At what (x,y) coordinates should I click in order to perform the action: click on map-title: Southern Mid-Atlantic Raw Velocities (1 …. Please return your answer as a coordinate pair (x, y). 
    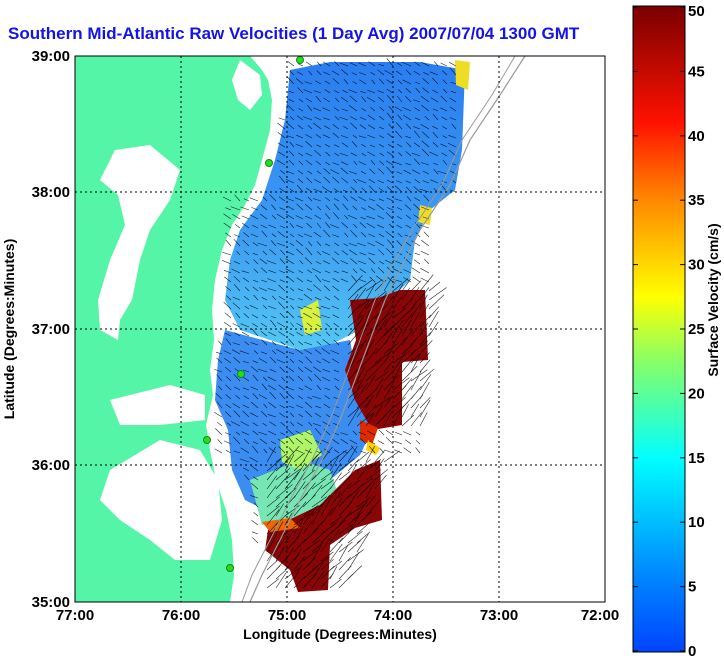
    Looking at the image, I should click on (294, 33).